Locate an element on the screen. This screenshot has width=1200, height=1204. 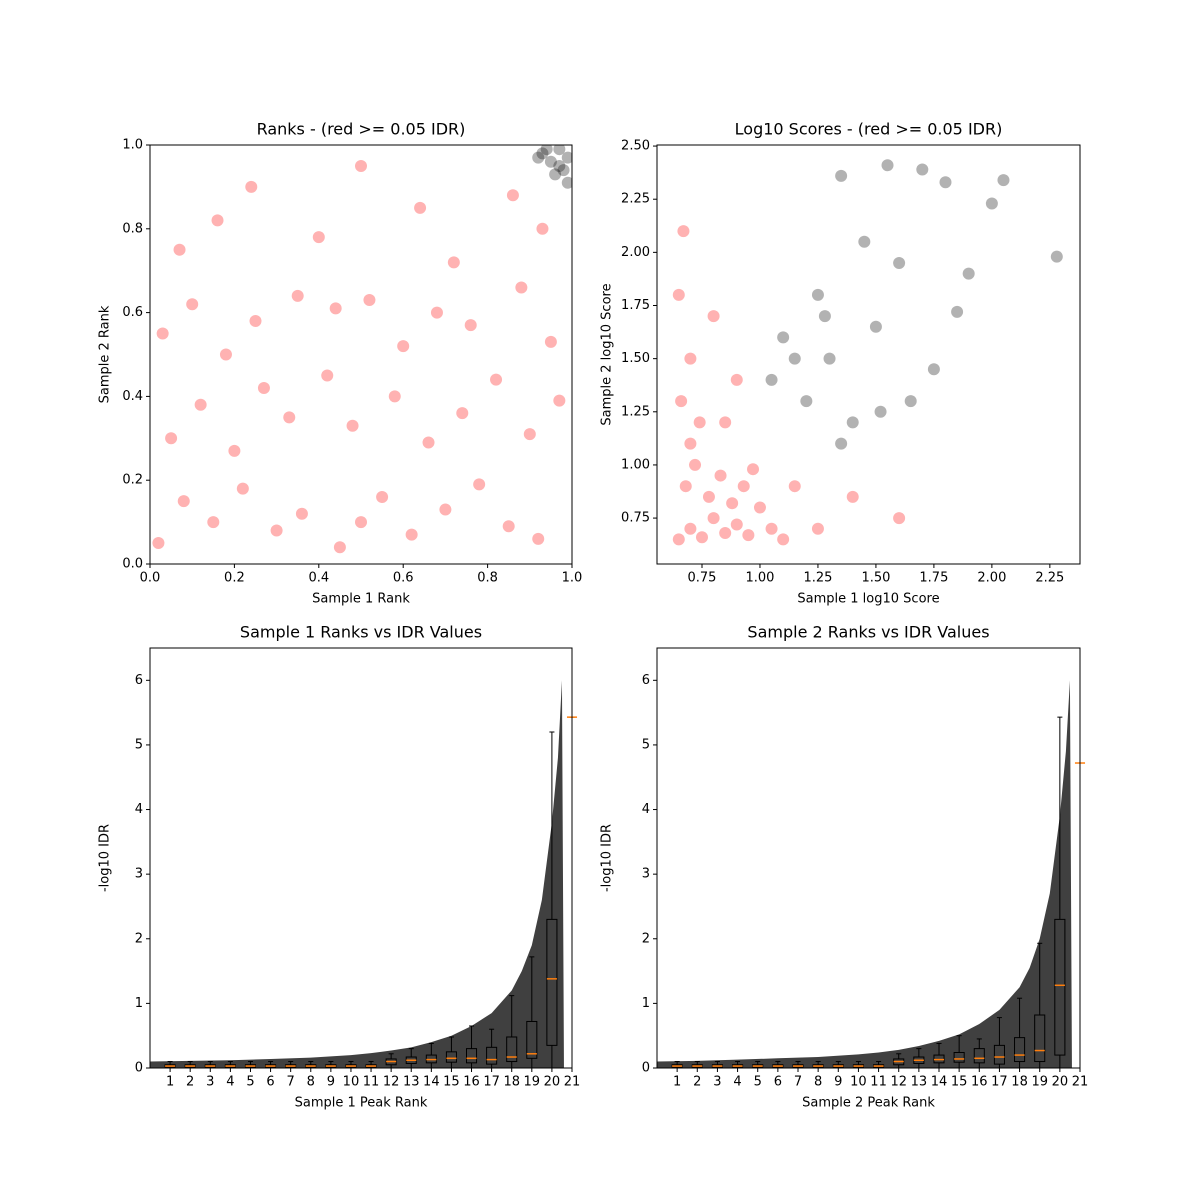
x-axis-label: Sample 1 Peak Rank is located at coordinates (361, 1103).